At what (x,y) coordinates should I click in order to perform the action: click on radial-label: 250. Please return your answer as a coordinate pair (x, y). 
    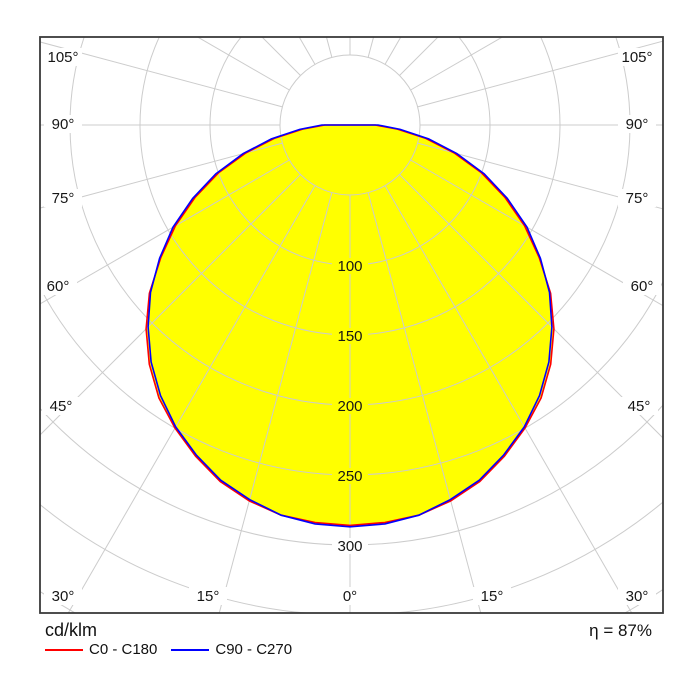
    Looking at the image, I should click on (349, 476).